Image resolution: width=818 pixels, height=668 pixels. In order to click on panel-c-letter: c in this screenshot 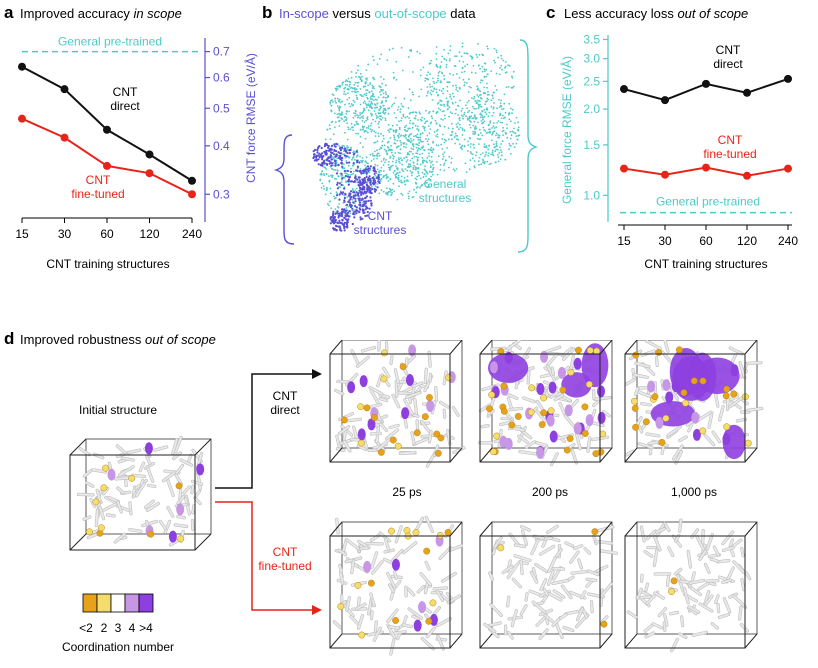, I will do `click(551, 12)`.